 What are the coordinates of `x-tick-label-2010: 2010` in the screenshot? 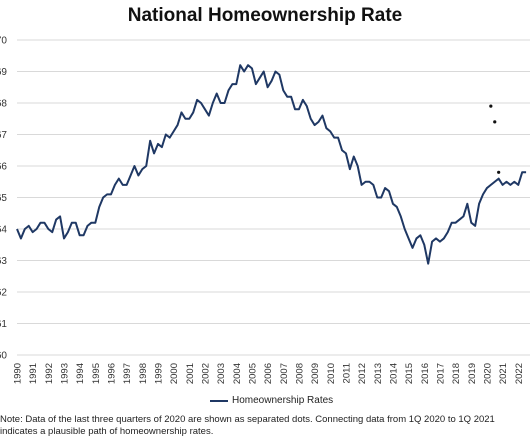 It's located at (331, 373).